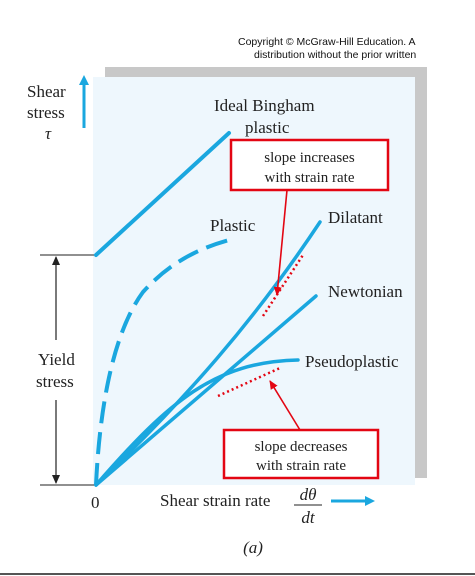  Describe the element at coordinates (267, 127) in the screenshot. I see `label-plastic-bingham: plastic` at that location.